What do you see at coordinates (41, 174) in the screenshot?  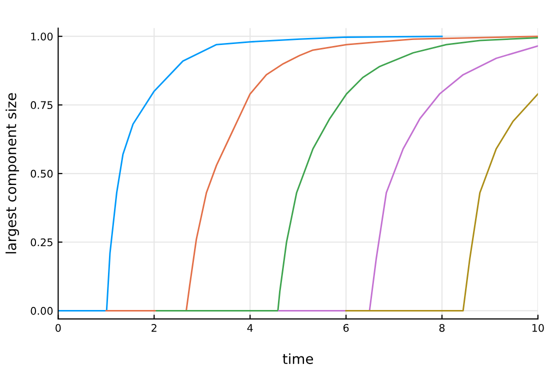 I see `y-tick-label: 0.50` at bounding box center [41, 174].